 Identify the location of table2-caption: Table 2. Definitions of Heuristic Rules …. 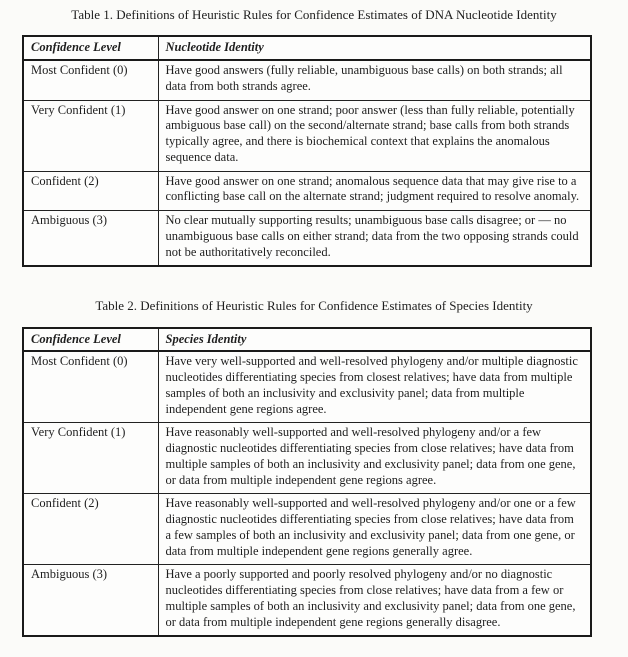
(314, 306).